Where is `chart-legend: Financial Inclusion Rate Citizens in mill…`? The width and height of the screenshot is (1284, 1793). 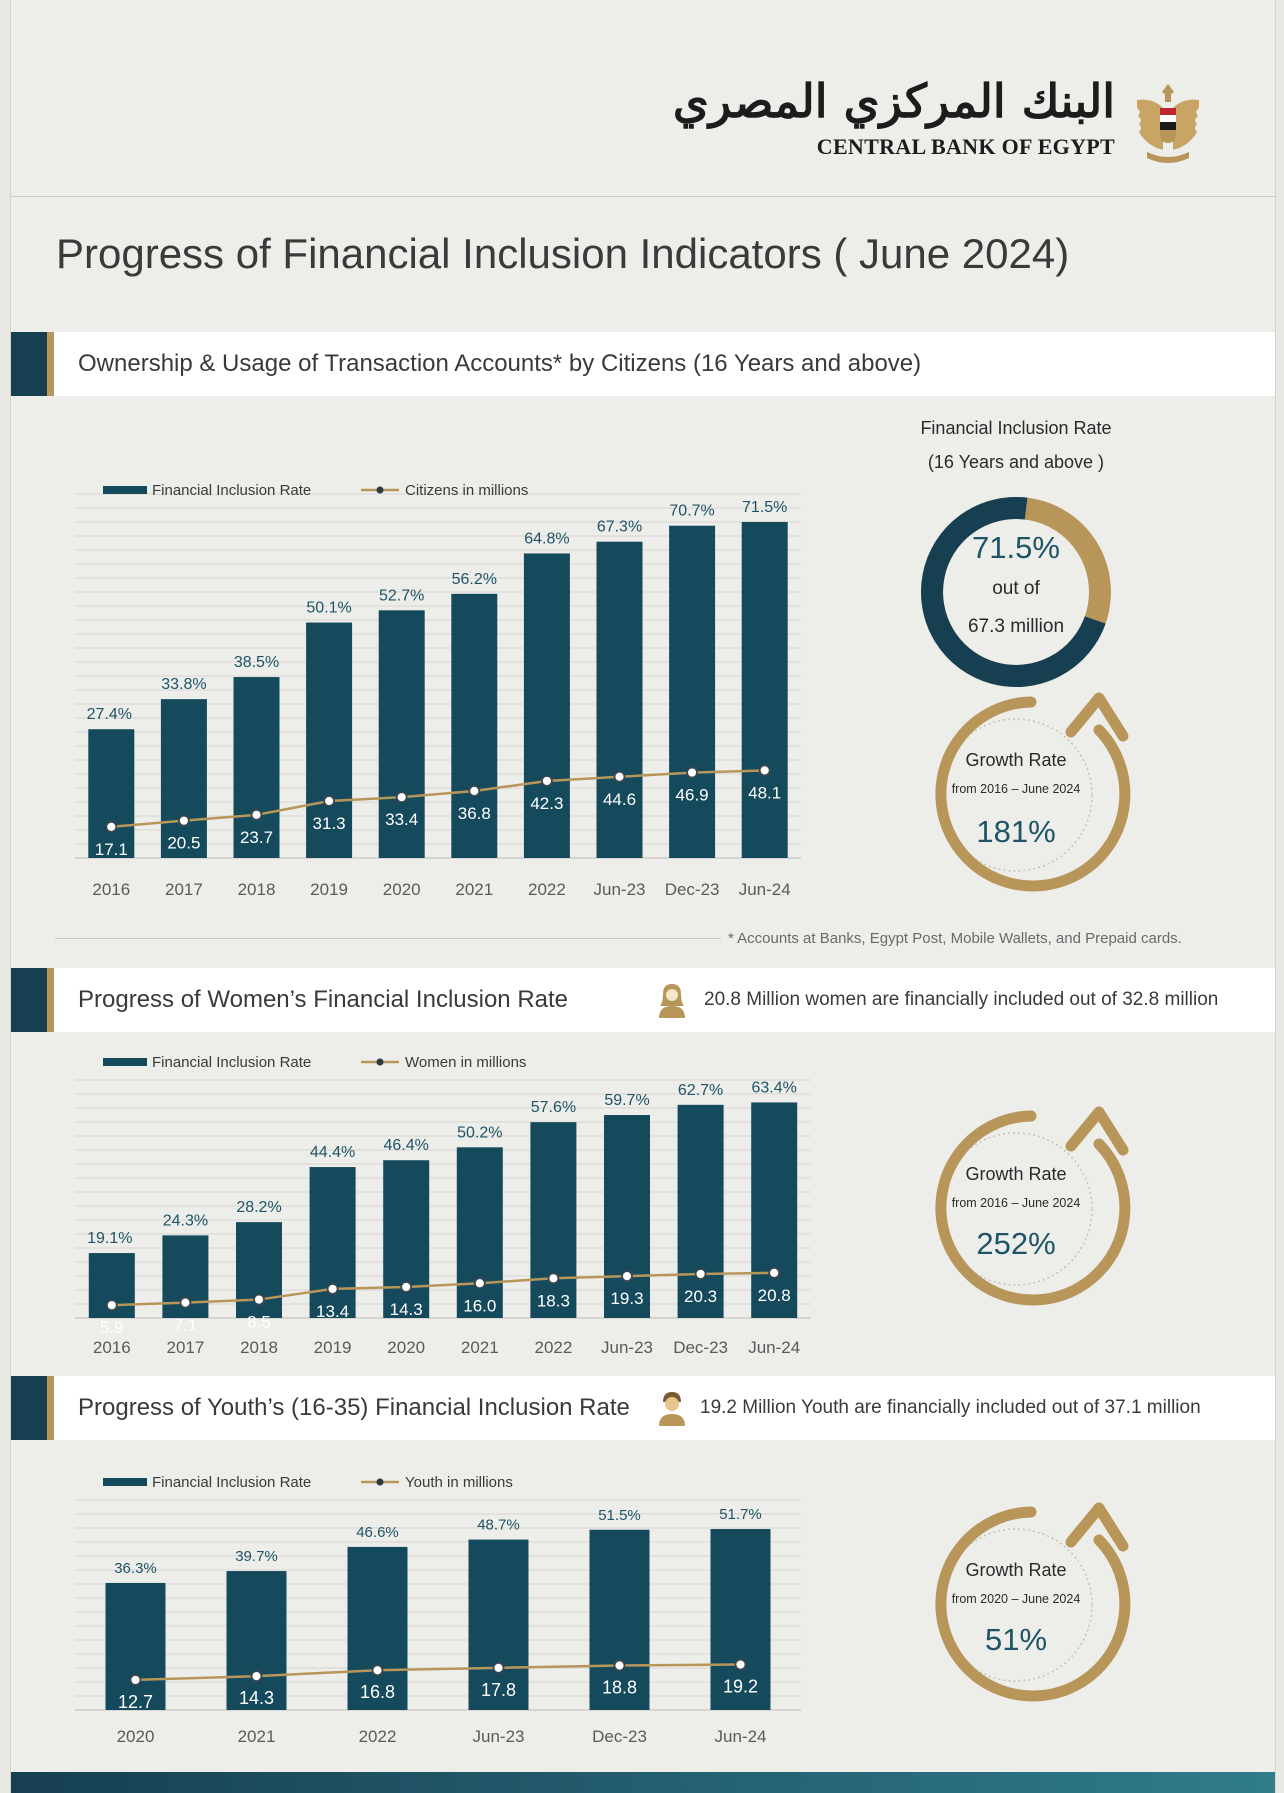
chart-legend: Financial Inclusion Rate Citizens in mill… is located at coordinates (315, 490).